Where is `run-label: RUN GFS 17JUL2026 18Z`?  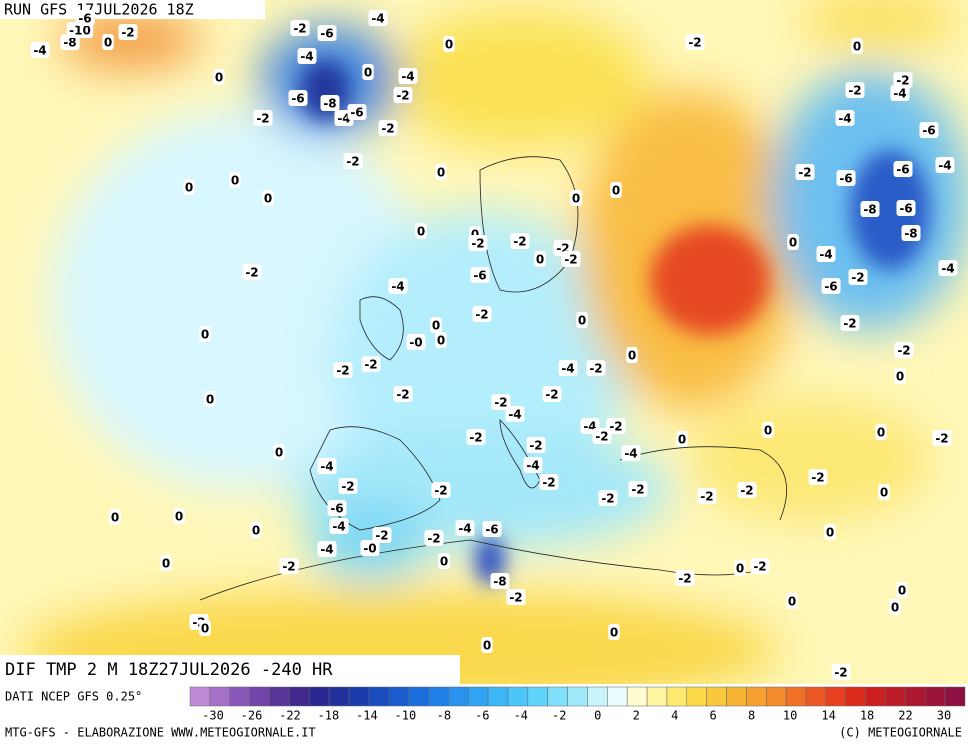 run-label: RUN GFS 17JUL2026 18Z is located at coordinates (99, 10).